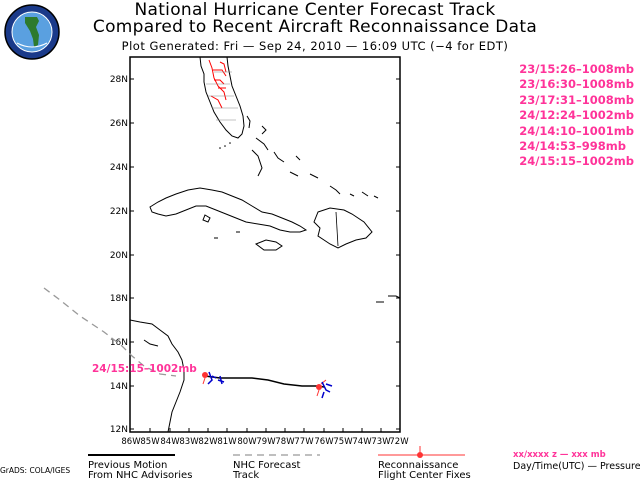 The image size is (640, 481). What do you see at coordinates (424, 475) in the screenshot?
I see `legend-recon-line2: Flight Center Fixes` at bounding box center [424, 475].